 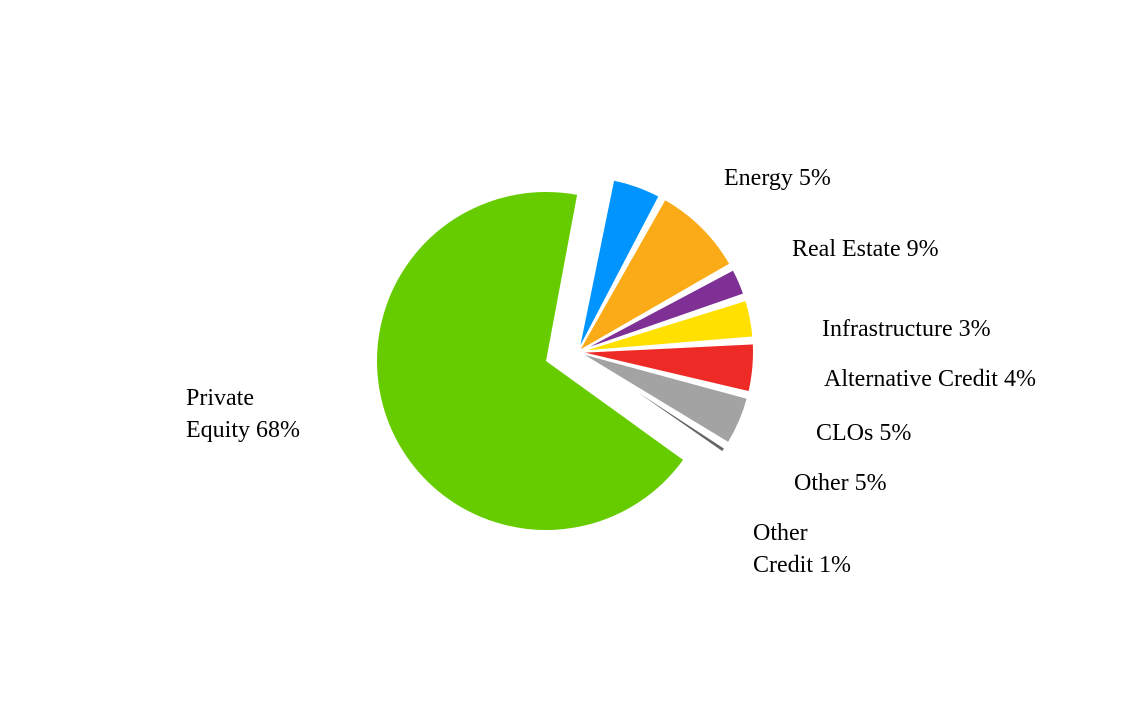 I want to click on slice-clos, so click(x=666, y=368).